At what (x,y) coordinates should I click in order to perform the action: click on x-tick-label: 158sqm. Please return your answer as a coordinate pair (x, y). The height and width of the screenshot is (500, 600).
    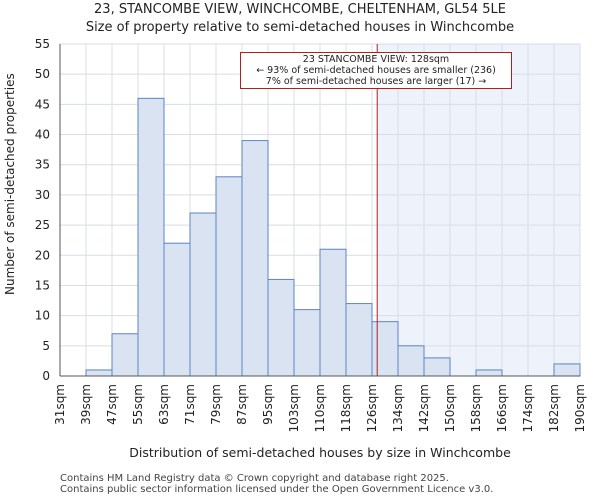
    Looking at the image, I should click on (476, 408).